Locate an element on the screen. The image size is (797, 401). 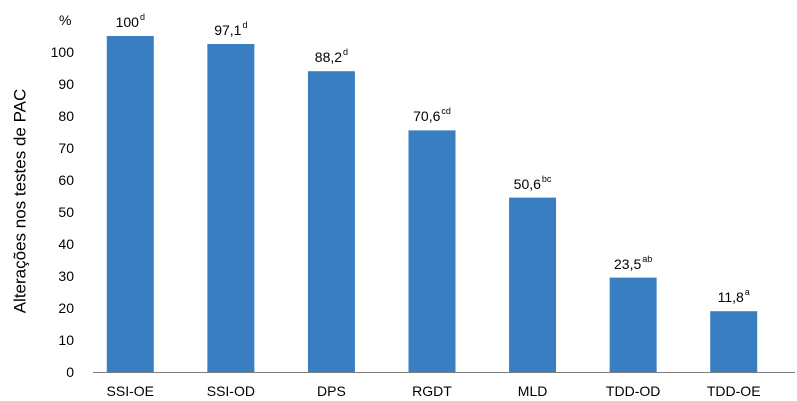
y-tick-label: 100 is located at coordinates (63, 52).